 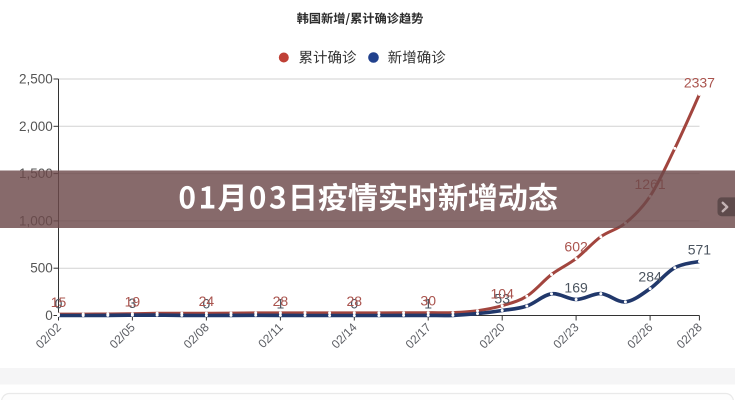 I want to click on svg-text: 104, so click(x=503, y=294).